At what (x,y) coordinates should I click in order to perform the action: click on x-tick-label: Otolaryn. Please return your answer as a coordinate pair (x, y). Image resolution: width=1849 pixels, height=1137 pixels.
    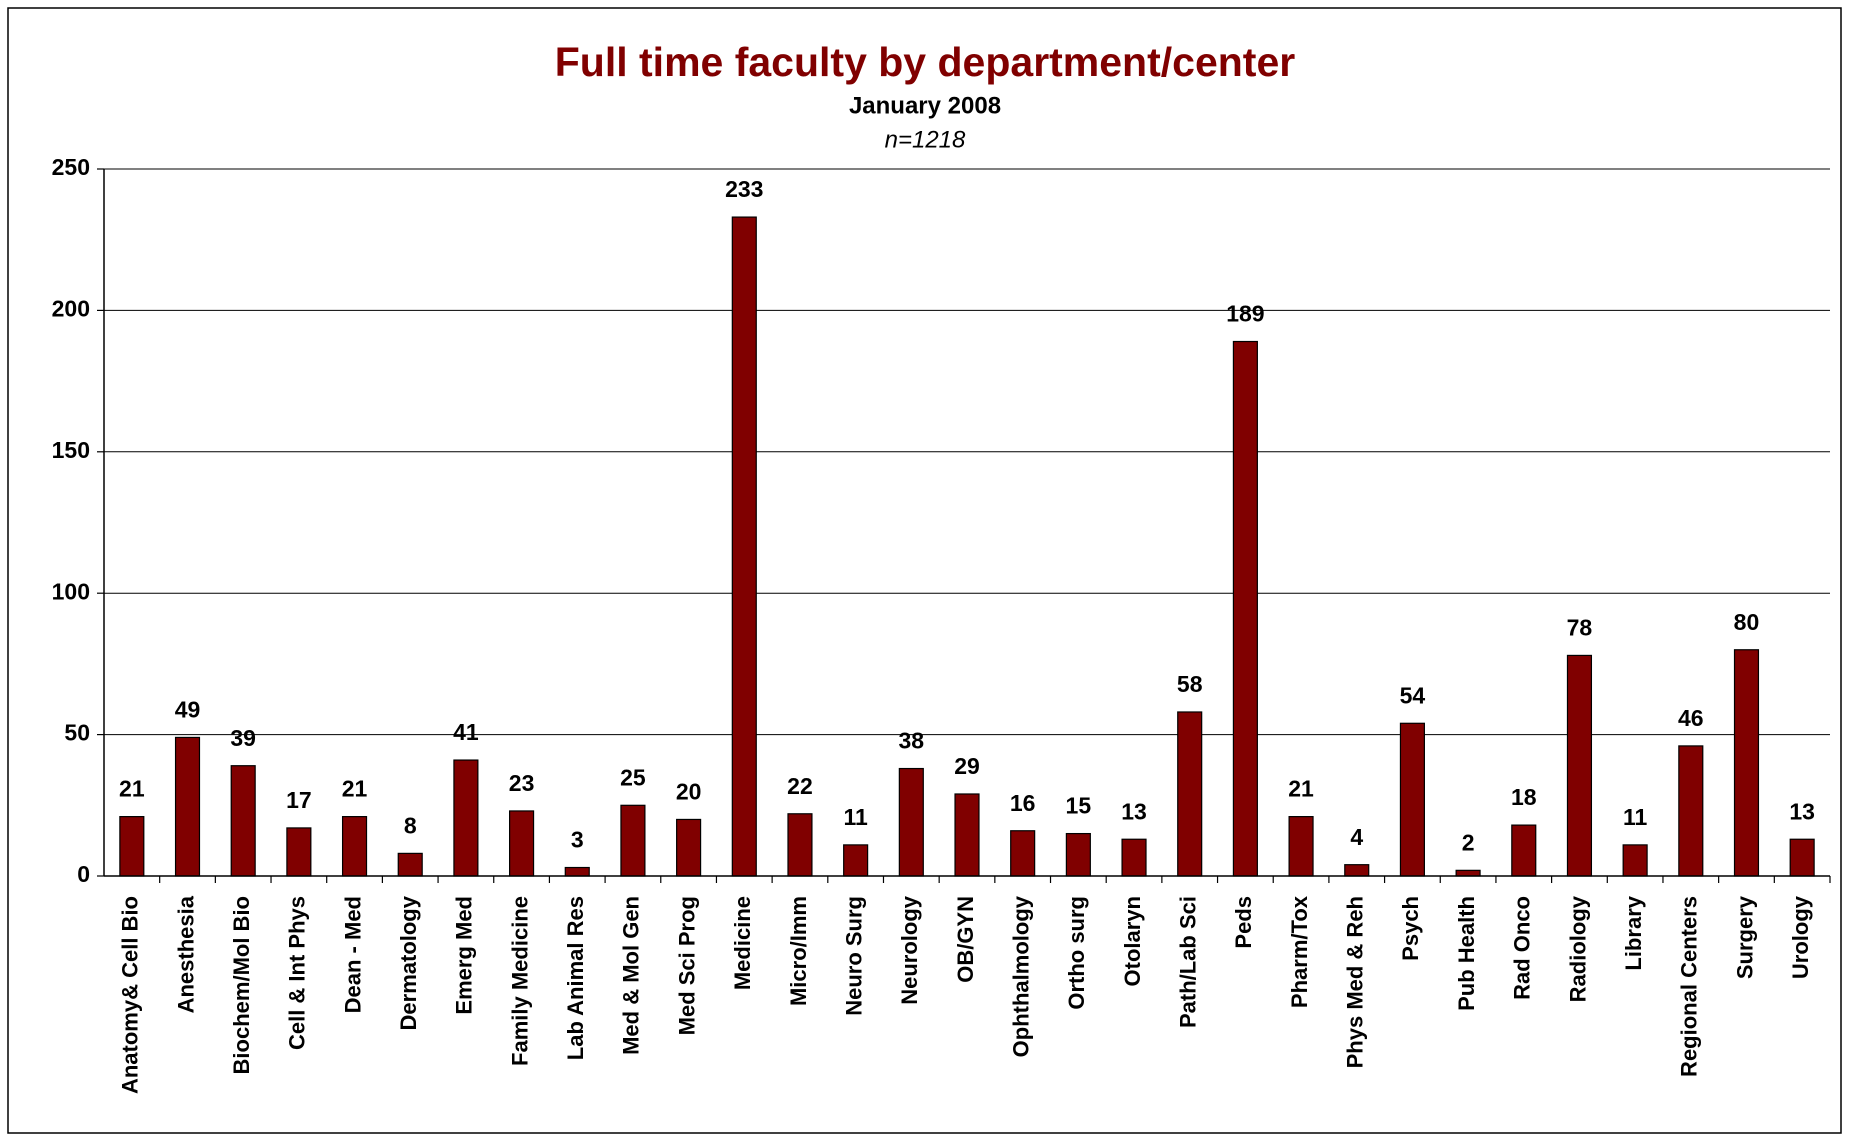
    Looking at the image, I should click on (1132, 941).